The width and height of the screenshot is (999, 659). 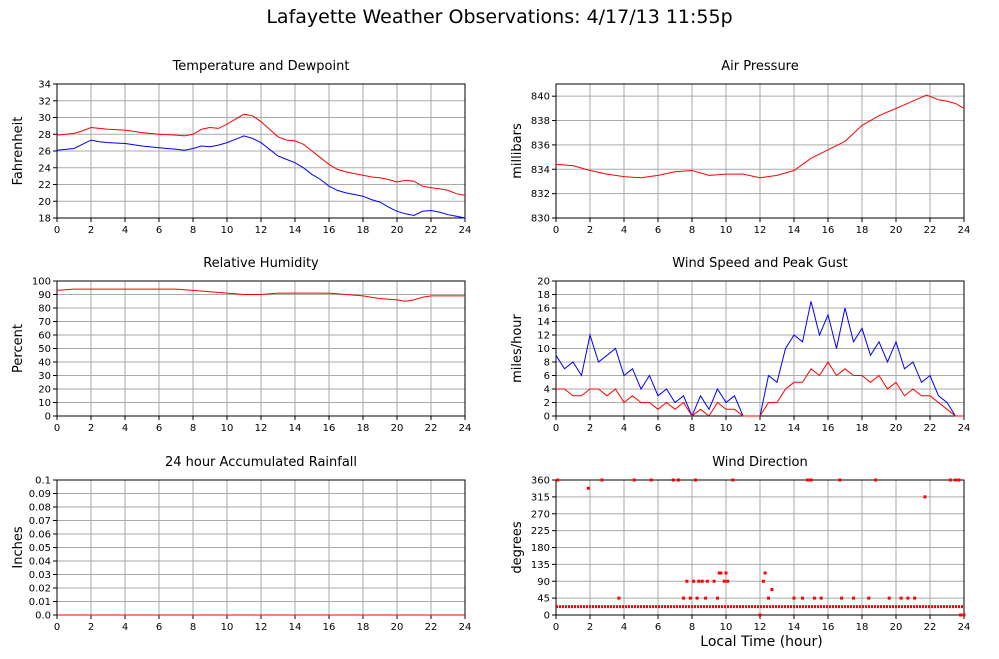 What do you see at coordinates (40, 602) in the screenshot?
I see `y-tick-label: 0.01` at bounding box center [40, 602].